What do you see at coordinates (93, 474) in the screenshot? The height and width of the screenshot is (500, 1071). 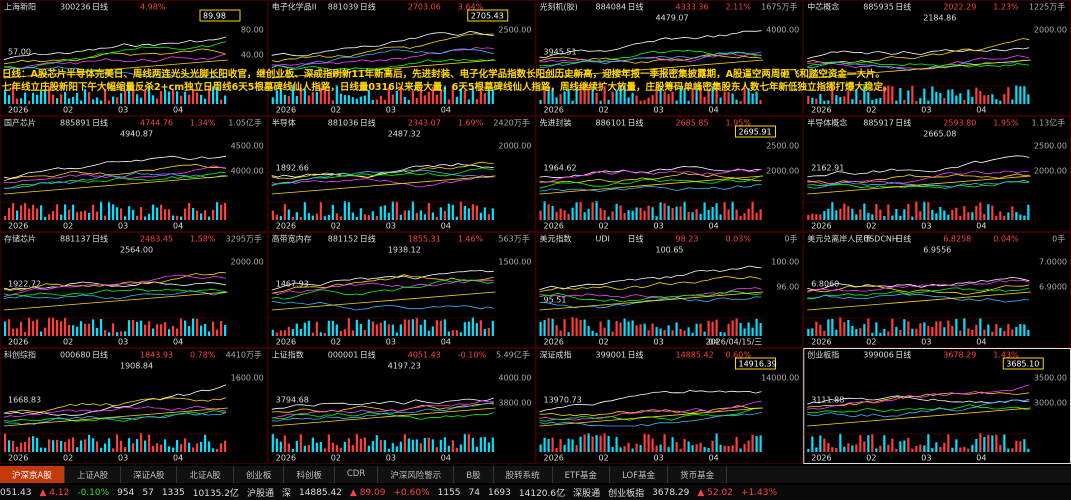 I see `tab: 上证A股` at bounding box center [93, 474].